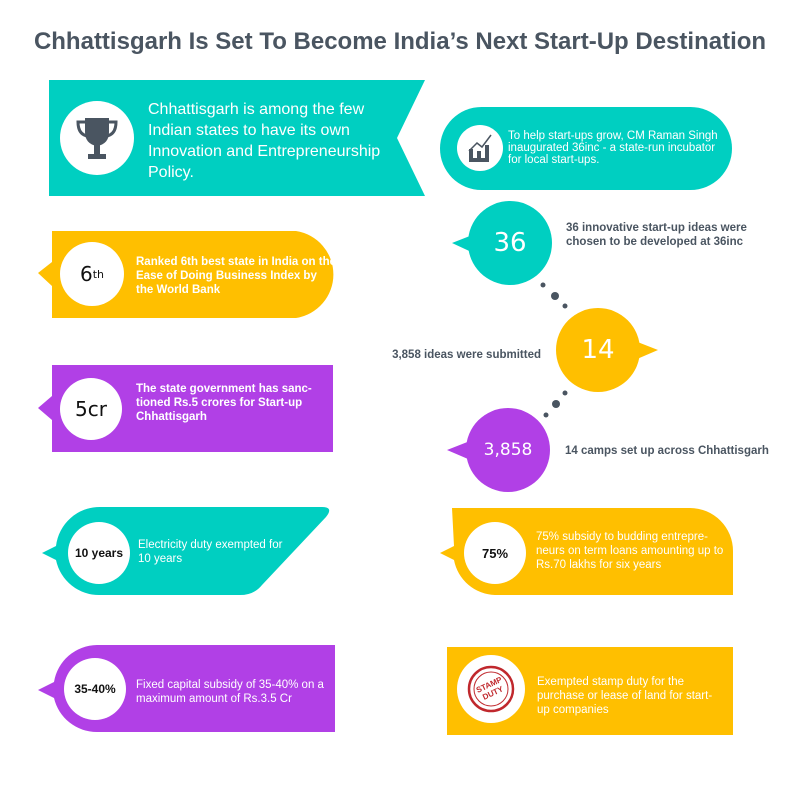 The height and width of the screenshot is (800, 800). I want to click on electricity-text: Electricity duty exempted for 10 years, so click(210, 552).